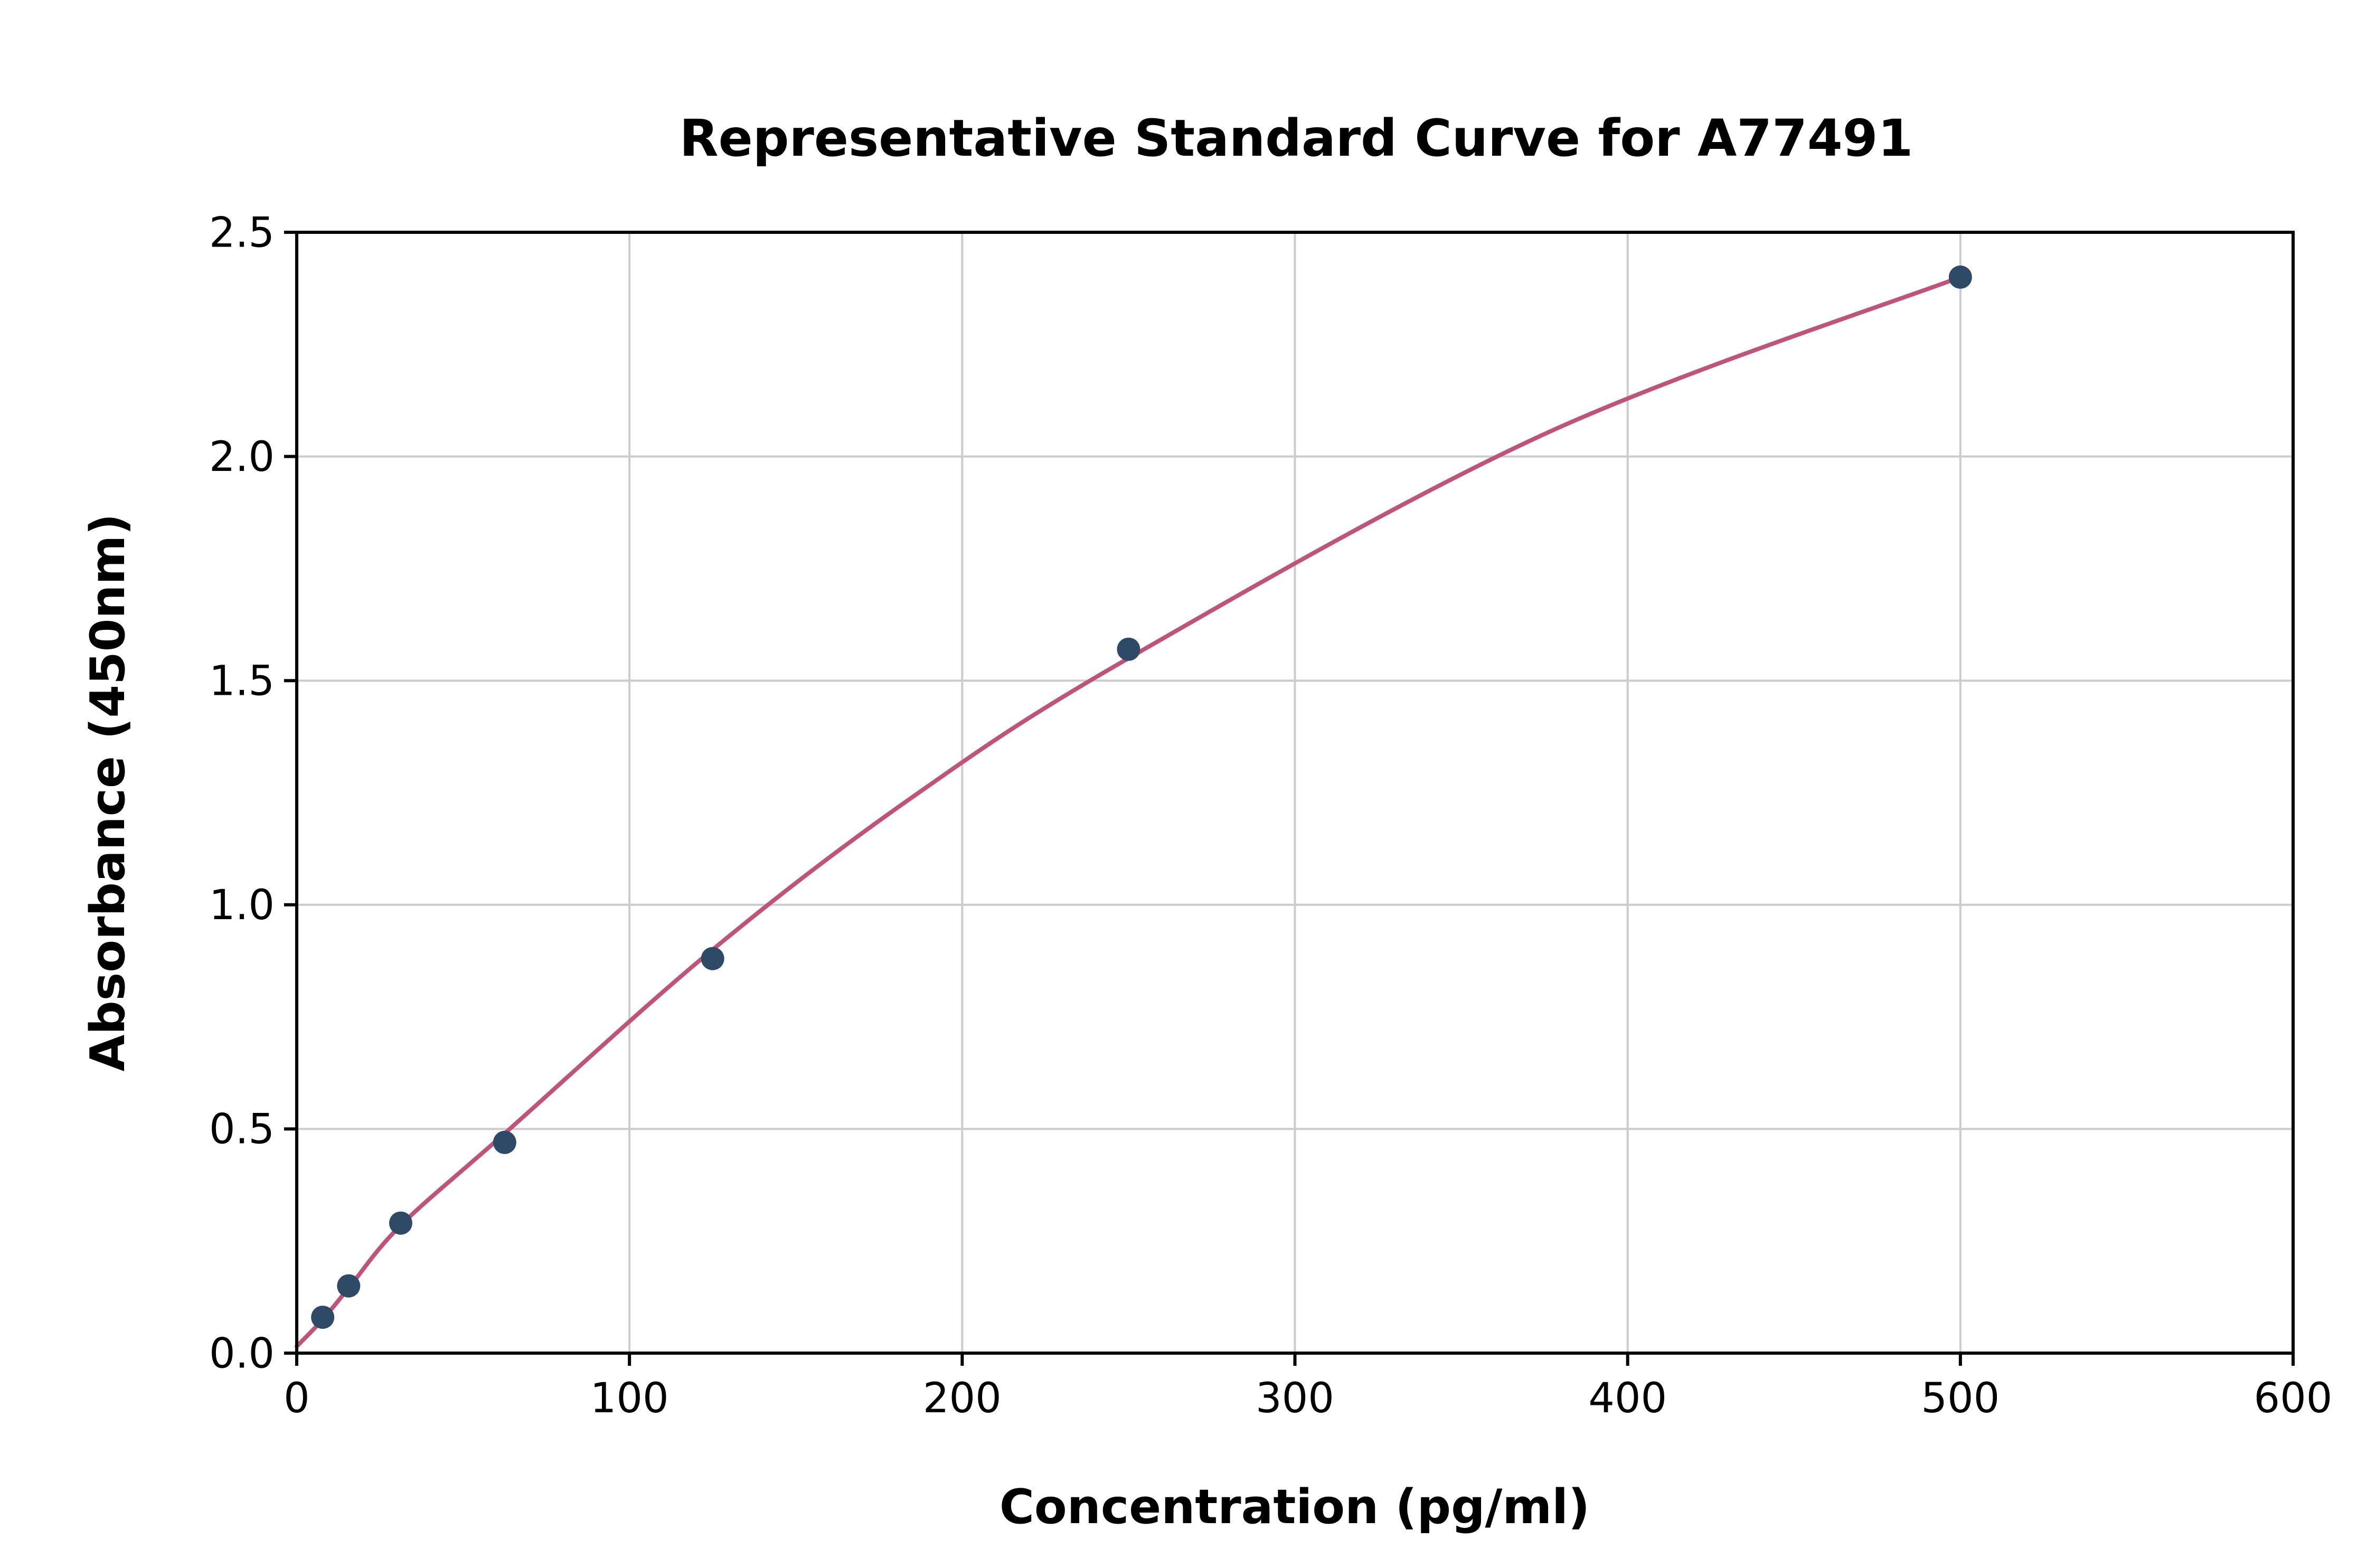 The width and height of the screenshot is (2376, 1568). What do you see at coordinates (242, 457) in the screenshot?
I see `y-tick-label: 2.0` at bounding box center [242, 457].